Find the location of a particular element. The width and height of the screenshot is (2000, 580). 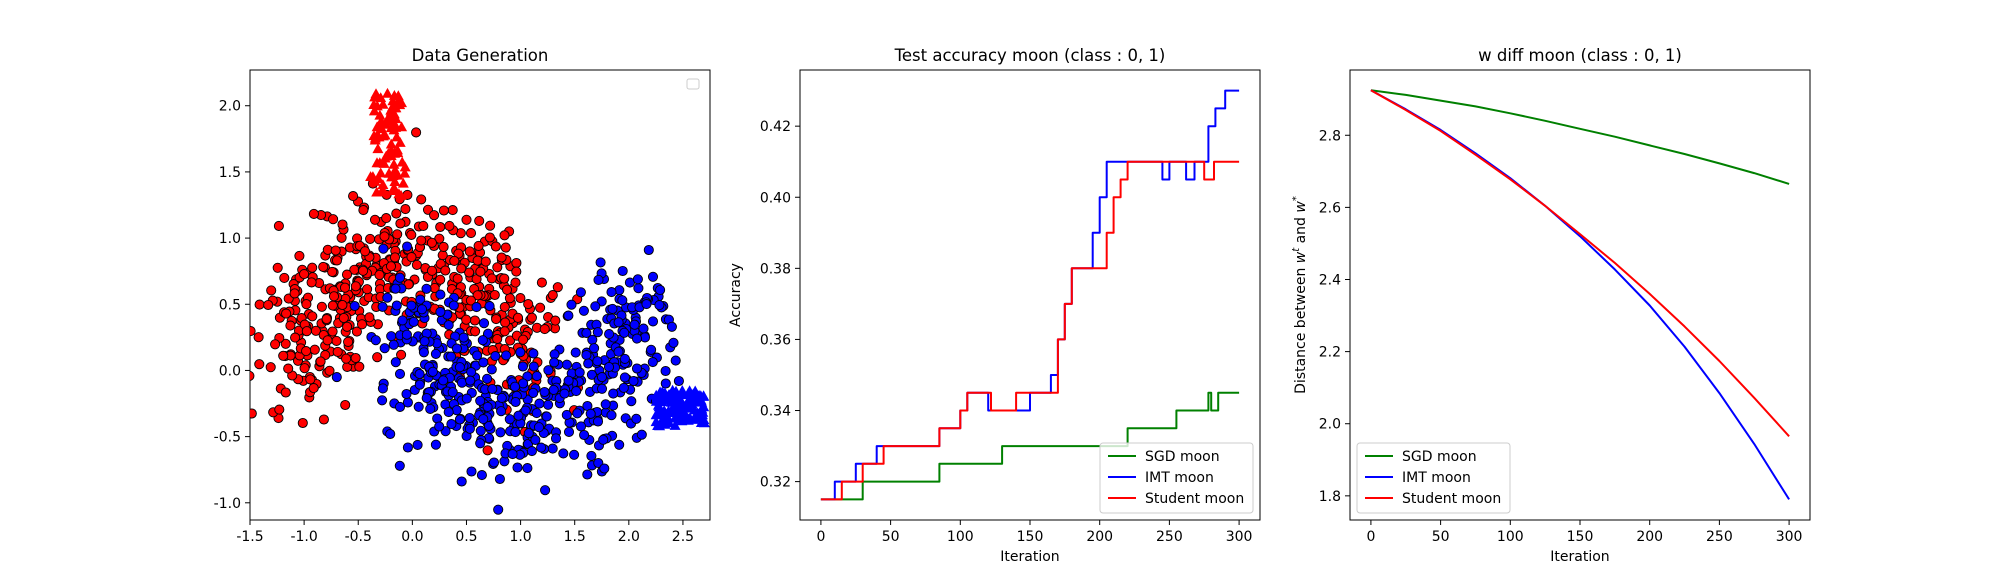

x-tick-label: 1.5 is located at coordinates (575, 537).